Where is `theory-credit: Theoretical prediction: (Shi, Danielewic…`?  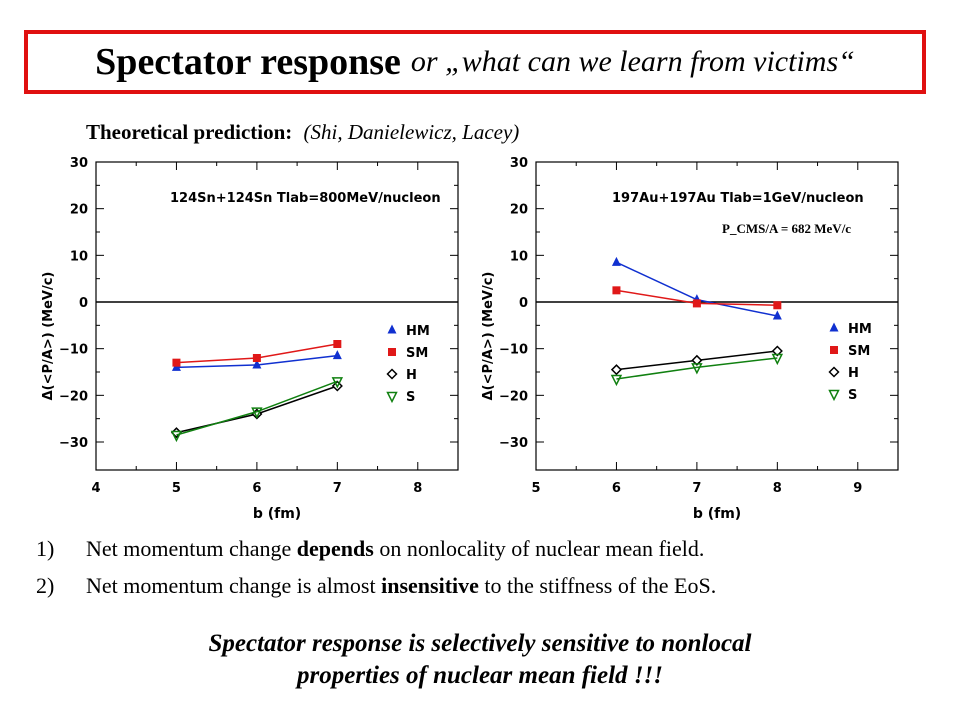
theory-credit: Theoretical prediction: (Shi, Danielewic… is located at coordinates (302, 132).